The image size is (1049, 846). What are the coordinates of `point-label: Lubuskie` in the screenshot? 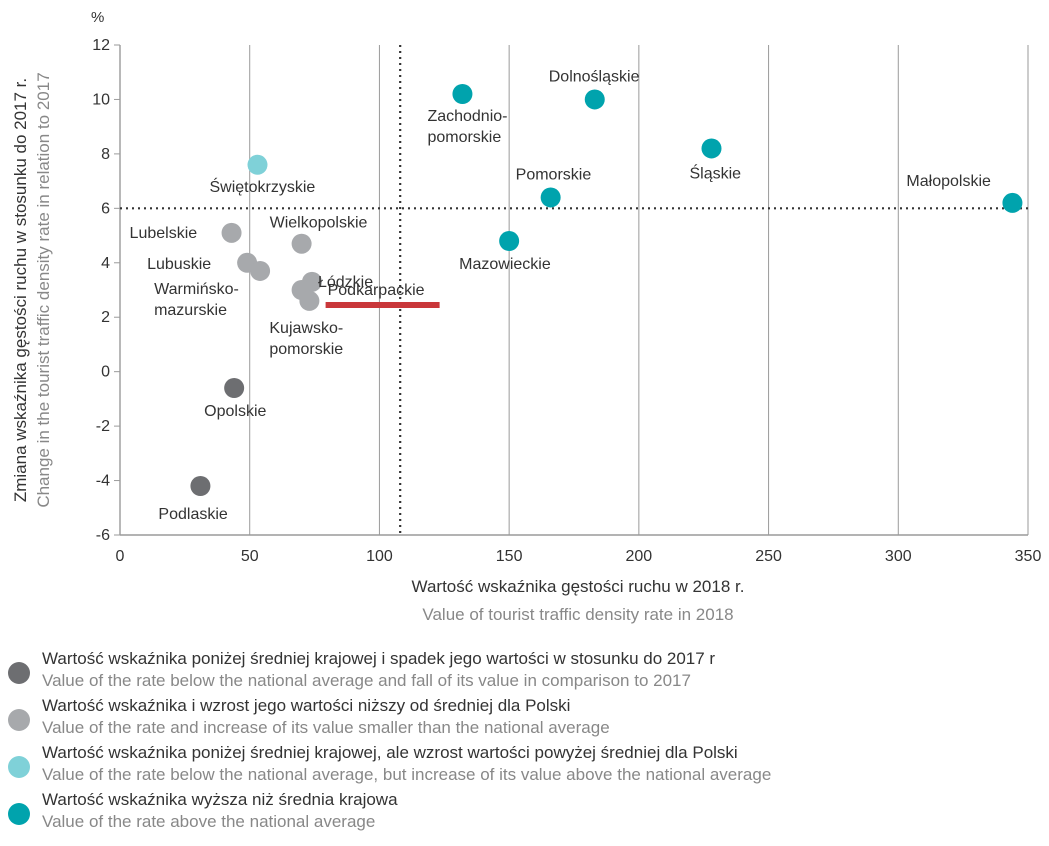 It's located at (179, 264).